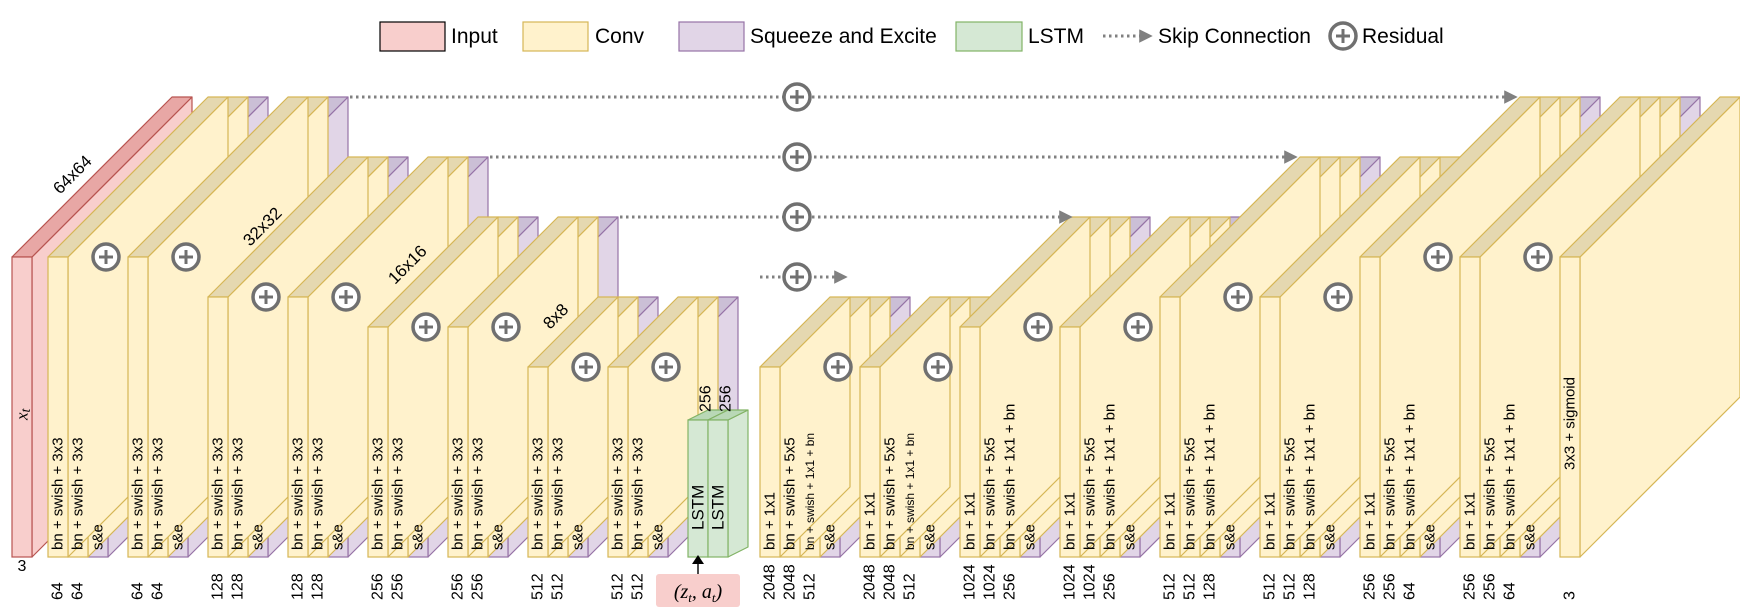  I want to click on block-1-channels-2: 64, so click(78, 591).